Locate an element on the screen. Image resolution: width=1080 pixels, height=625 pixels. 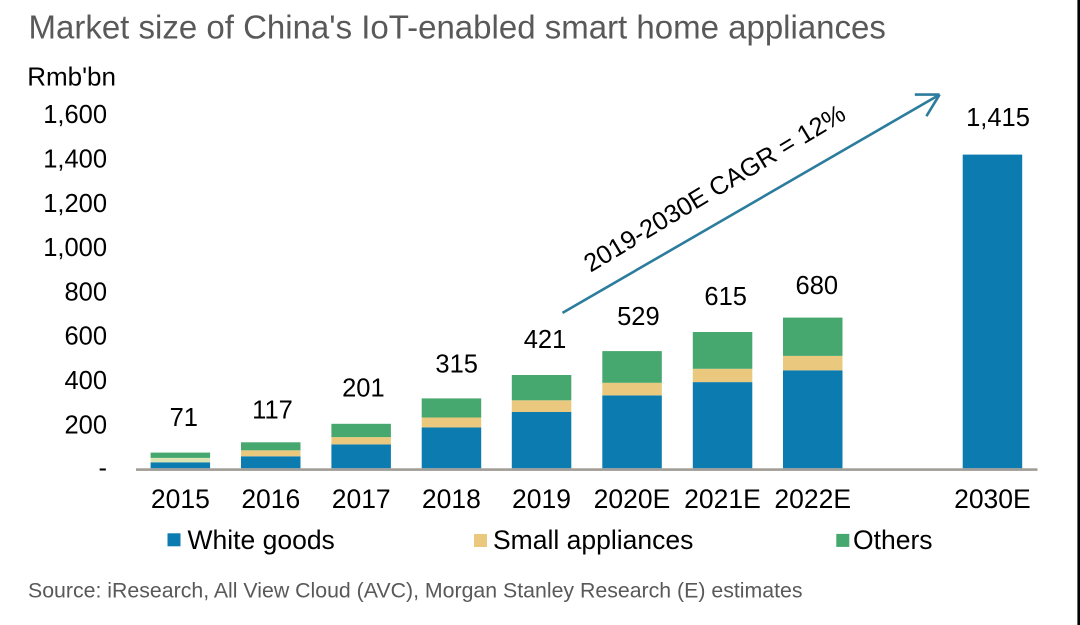
svg-text: 2015 is located at coordinates (180, 499).